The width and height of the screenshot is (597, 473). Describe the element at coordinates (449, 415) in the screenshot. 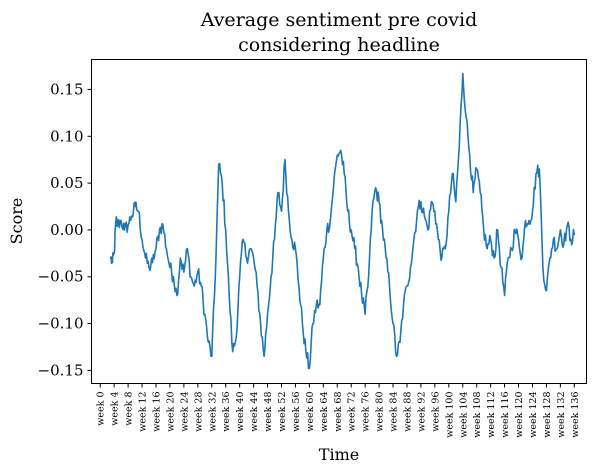

I see `x-tick-label: week 100` at that location.